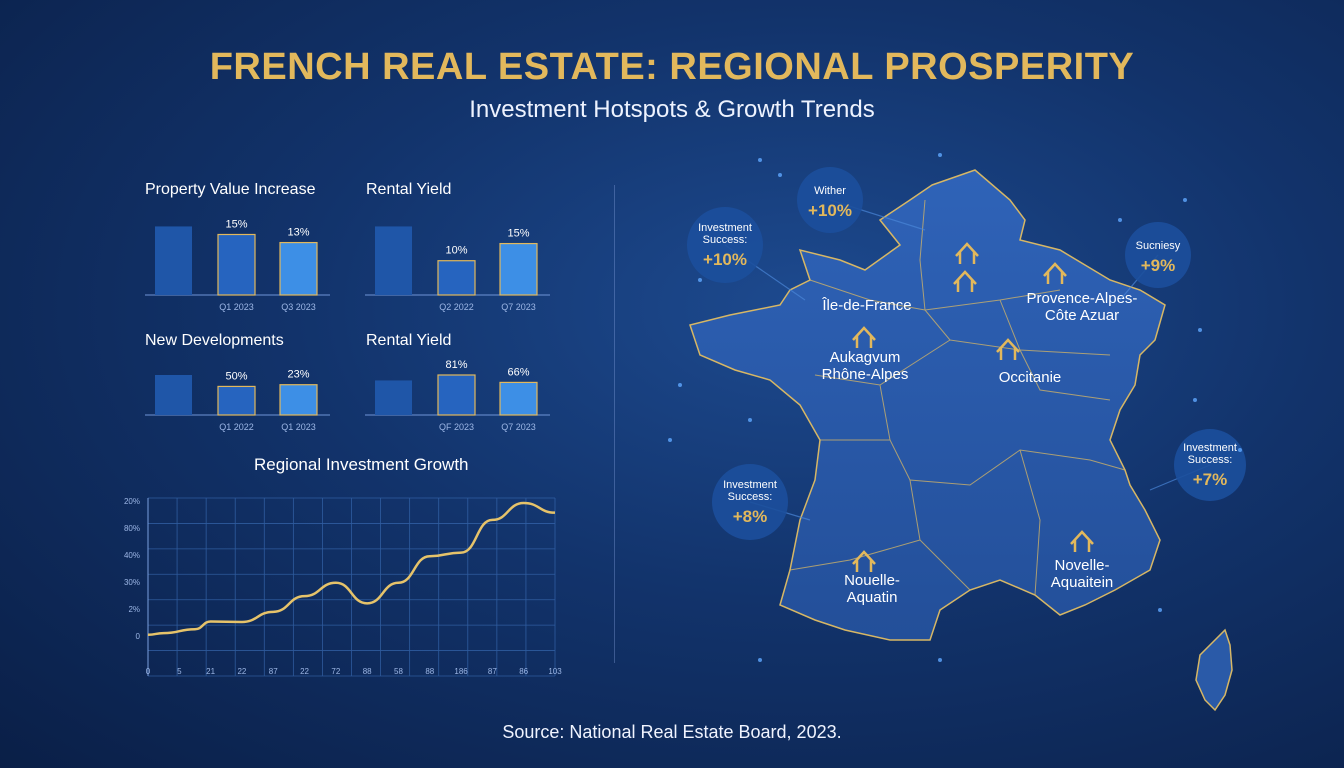 Image resolution: width=1344 pixels, height=768 pixels. I want to click on corsica-outline, so click(1214, 670).